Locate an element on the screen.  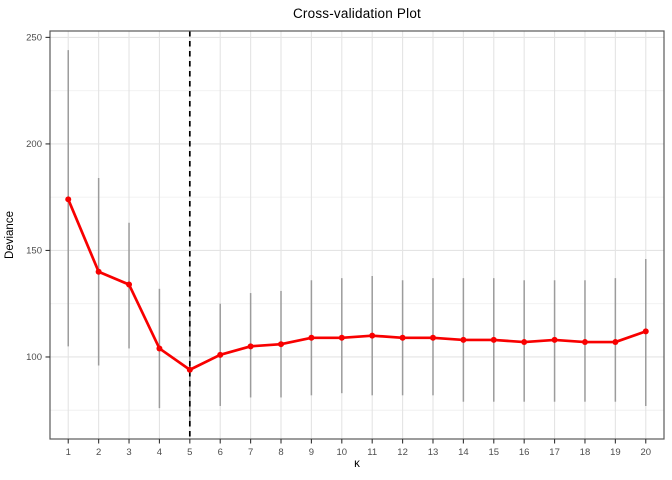
x-tick-label: 10 is located at coordinates (342, 452).